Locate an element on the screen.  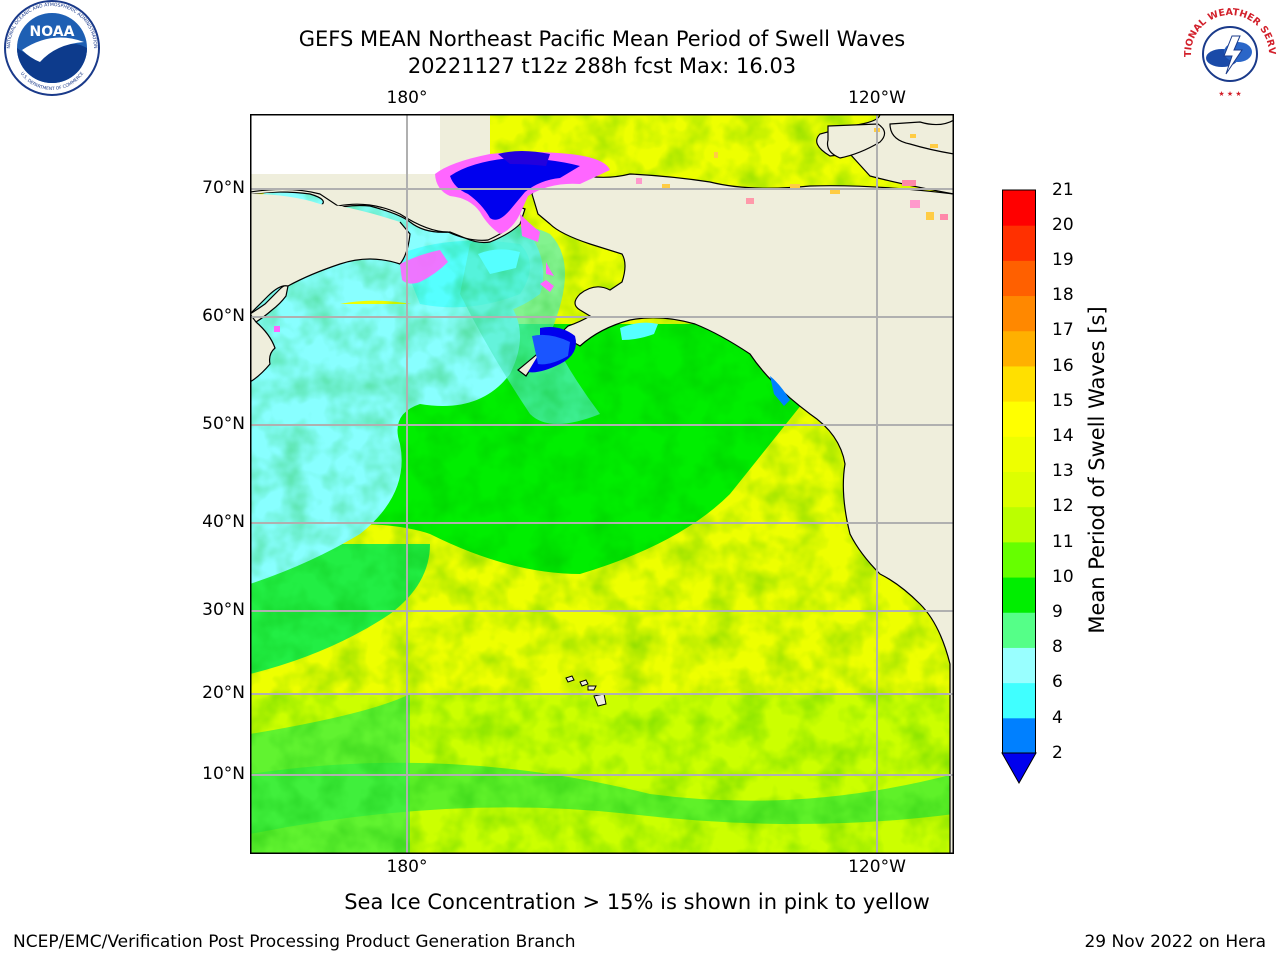
colorbar-tick-9: 9 is located at coordinates (1057, 612).